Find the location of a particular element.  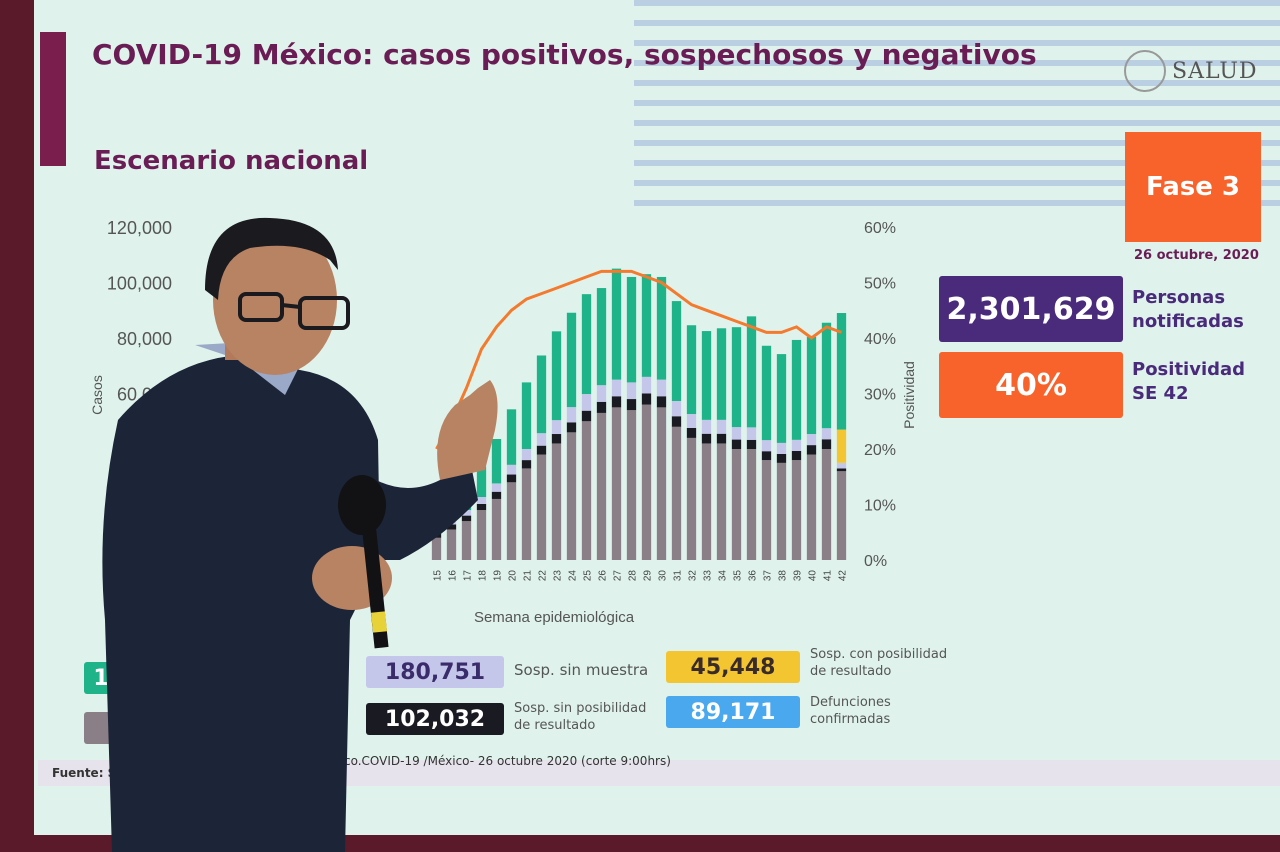

x-tick-label: 28 is located at coordinates (633, 576).